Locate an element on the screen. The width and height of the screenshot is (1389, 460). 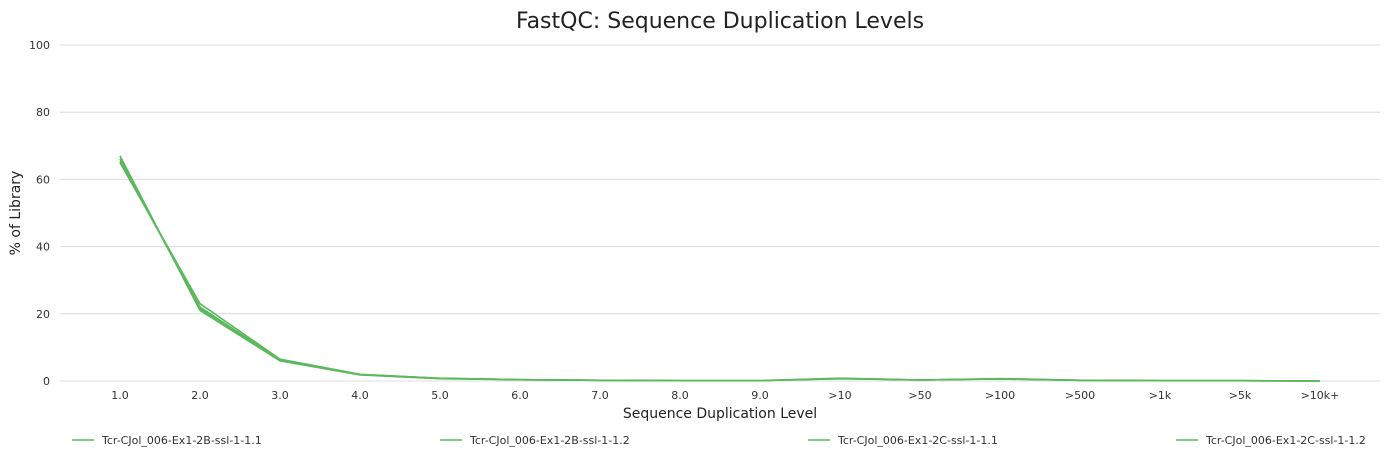
x-tick-label: 7.0 is located at coordinates (600, 395).